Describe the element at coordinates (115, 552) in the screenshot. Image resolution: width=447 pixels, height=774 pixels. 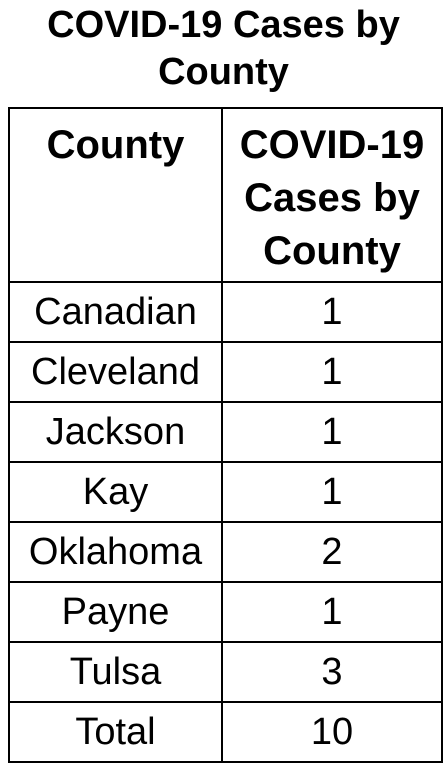
I see `county-cell: Oklahoma` at that location.